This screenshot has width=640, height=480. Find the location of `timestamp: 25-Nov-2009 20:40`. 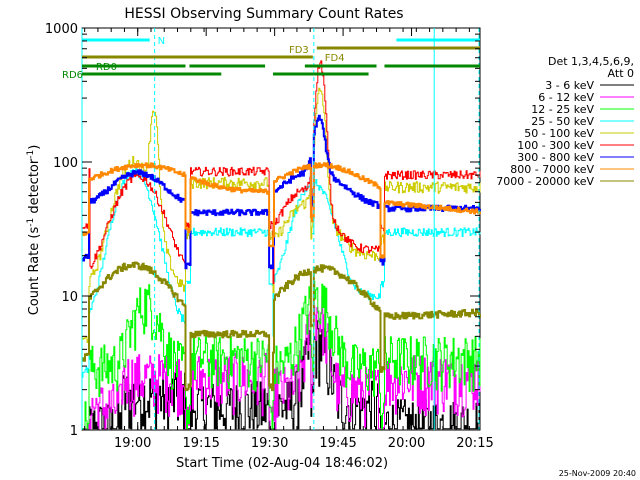

timestamp: 25-Nov-2009 20:40 is located at coordinates (597, 473).